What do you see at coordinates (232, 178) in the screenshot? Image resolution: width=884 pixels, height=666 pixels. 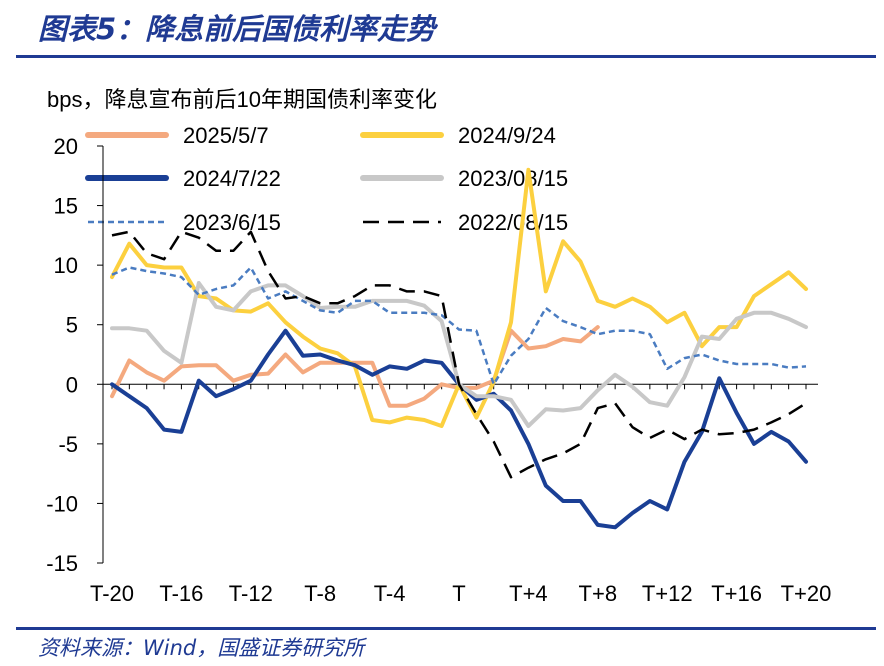 I see `legend-label: 2024/7/22` at bounding box center [232, 178].